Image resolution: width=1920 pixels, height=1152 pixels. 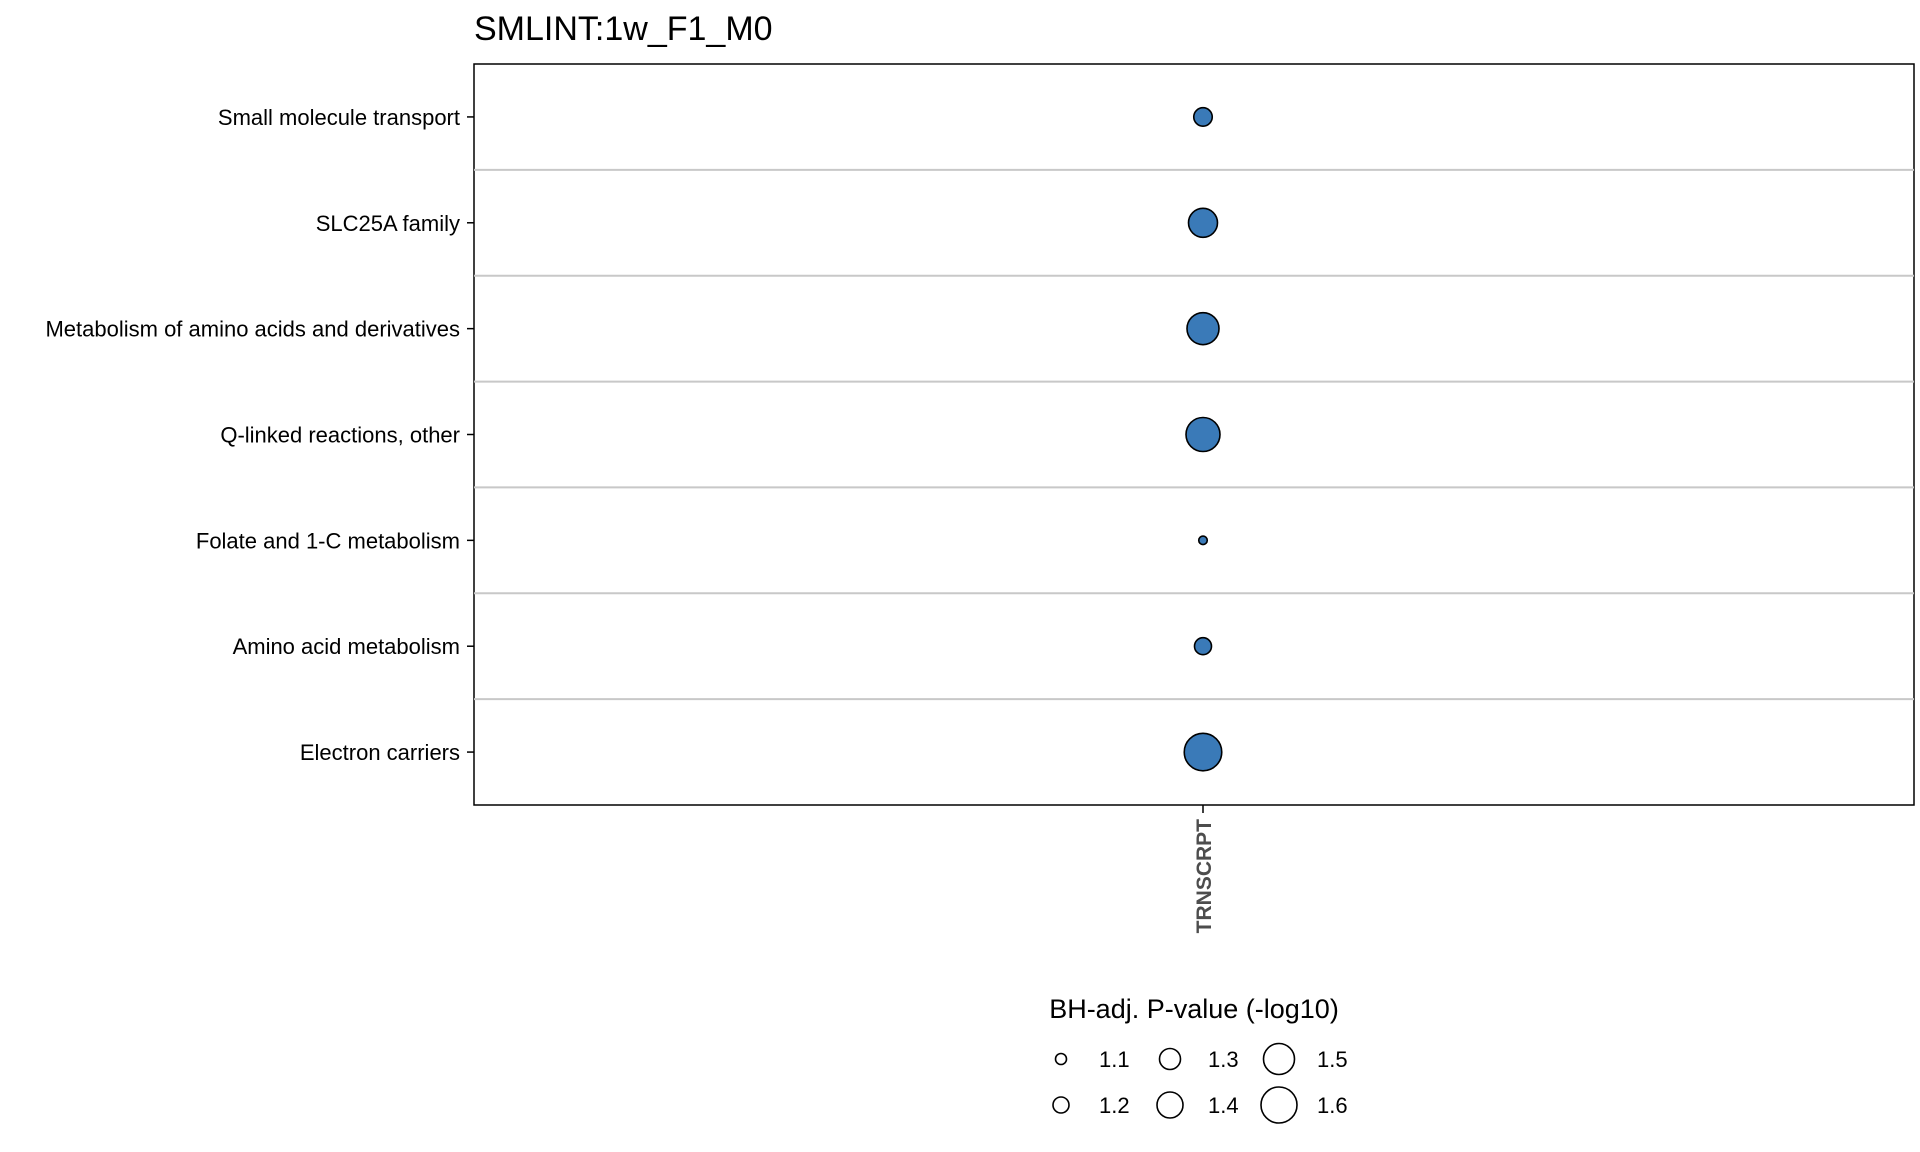 What do you see at coordinates (346, 646) in the screenshot?
I see `y-tick-label: Amino acid metabolism` at bounding box center [346, 646].